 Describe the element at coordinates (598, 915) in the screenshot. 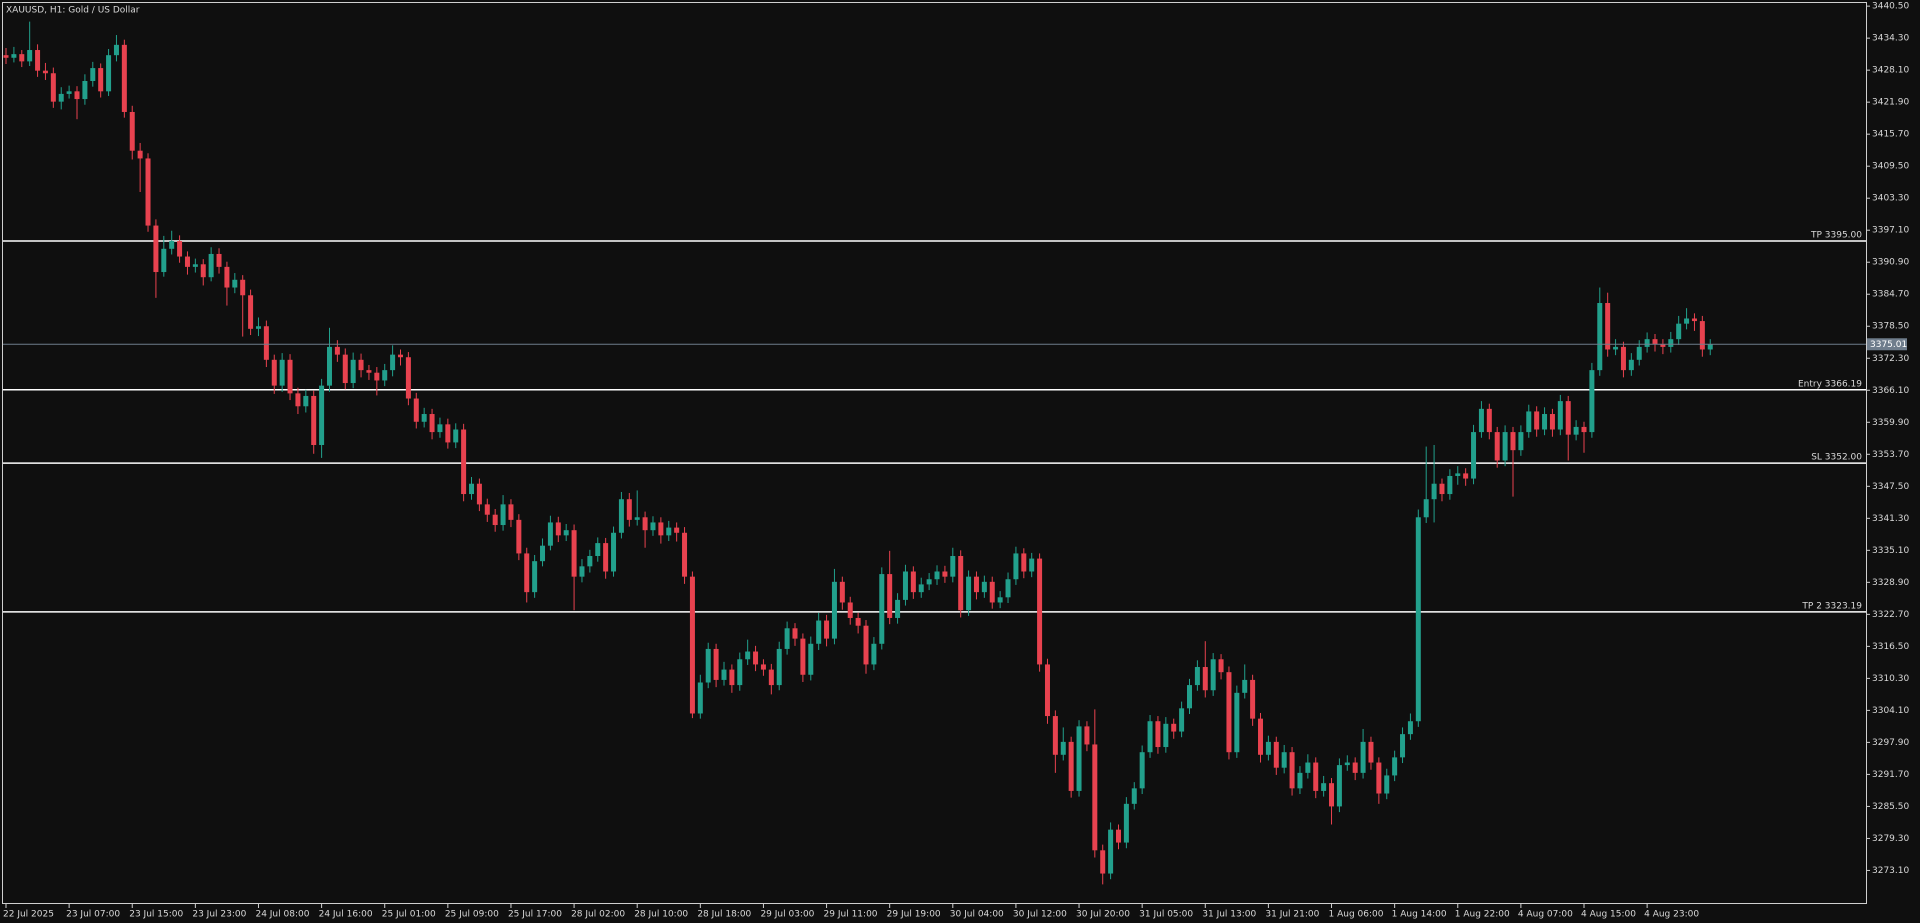

I see `x-tick-label: 28 Jul 02:00` at that location.